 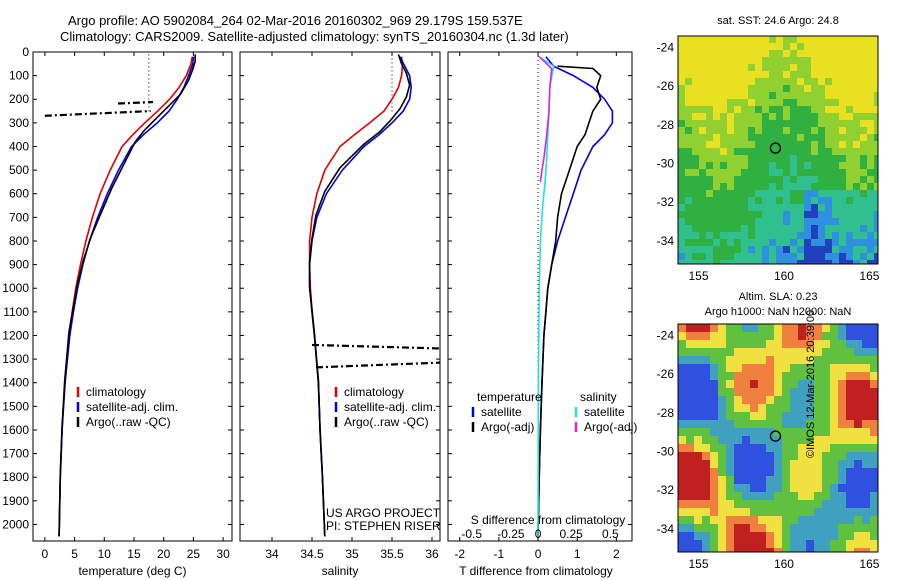 I want to click on y-tick-label: 1500, so click(x=15, y=406).